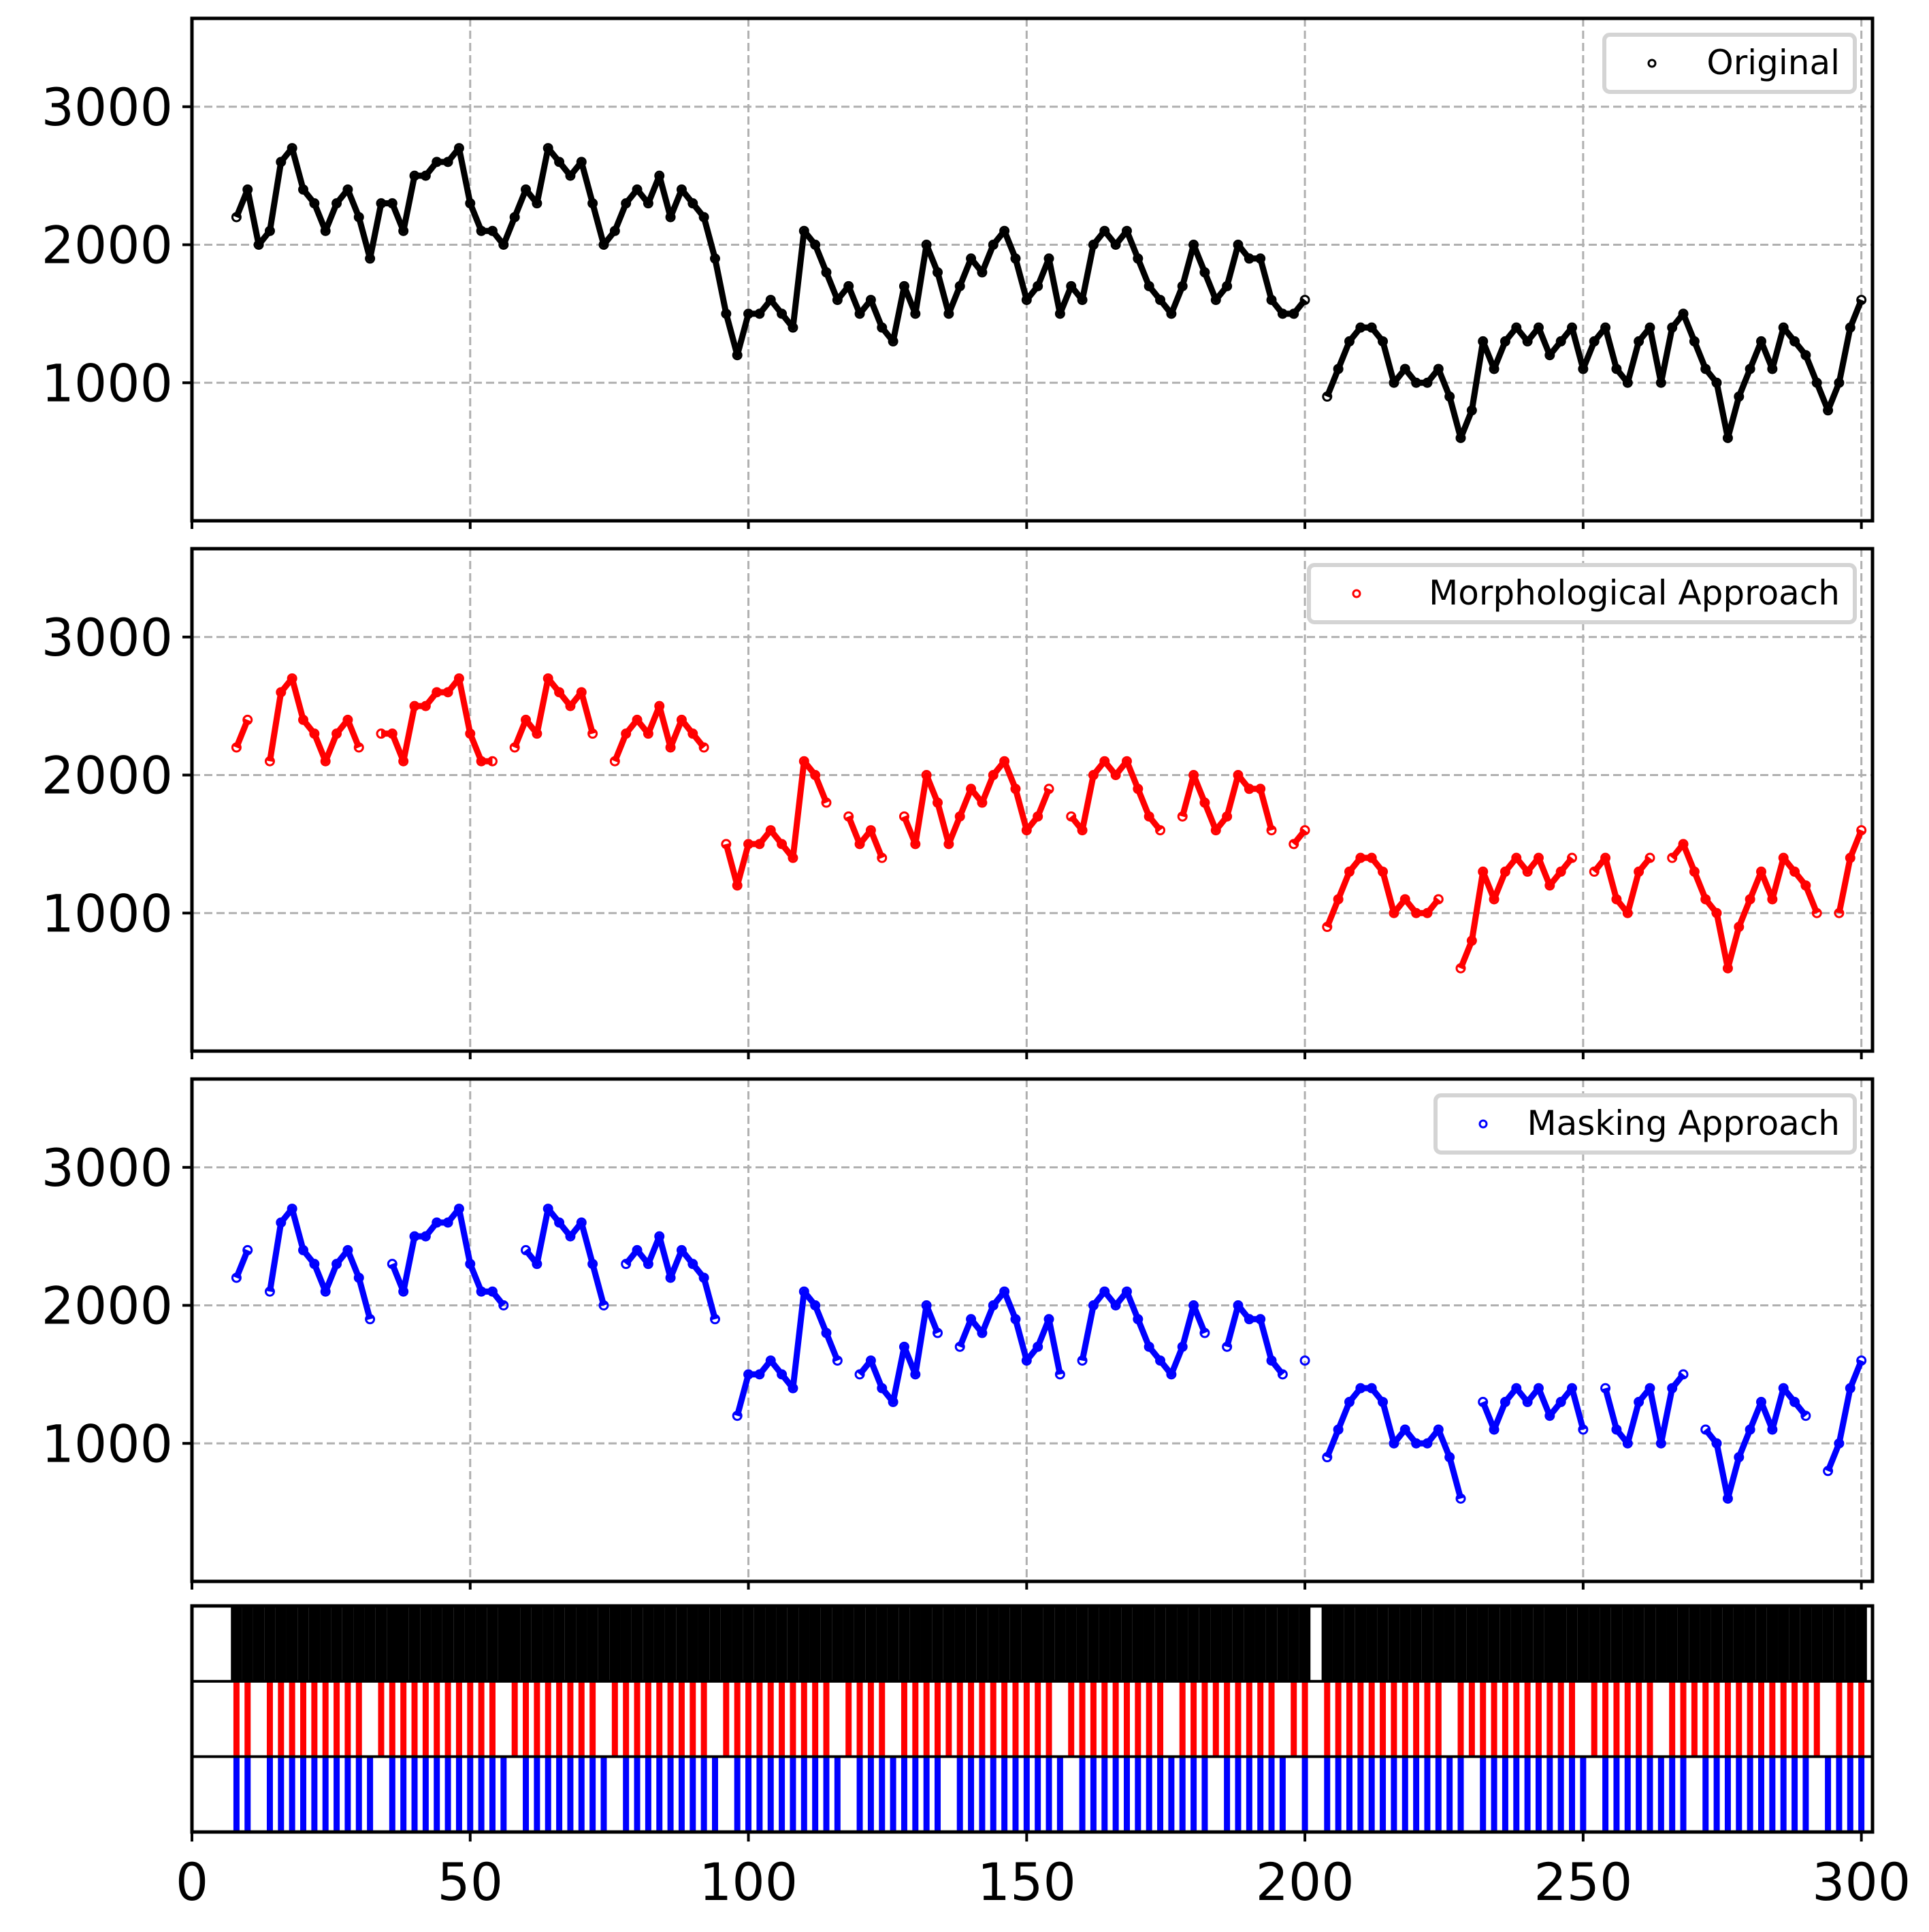 The width and height of the screenshot is (1929, 1932). I want to click on x-tick-label: 200, so click(1305, 1882).